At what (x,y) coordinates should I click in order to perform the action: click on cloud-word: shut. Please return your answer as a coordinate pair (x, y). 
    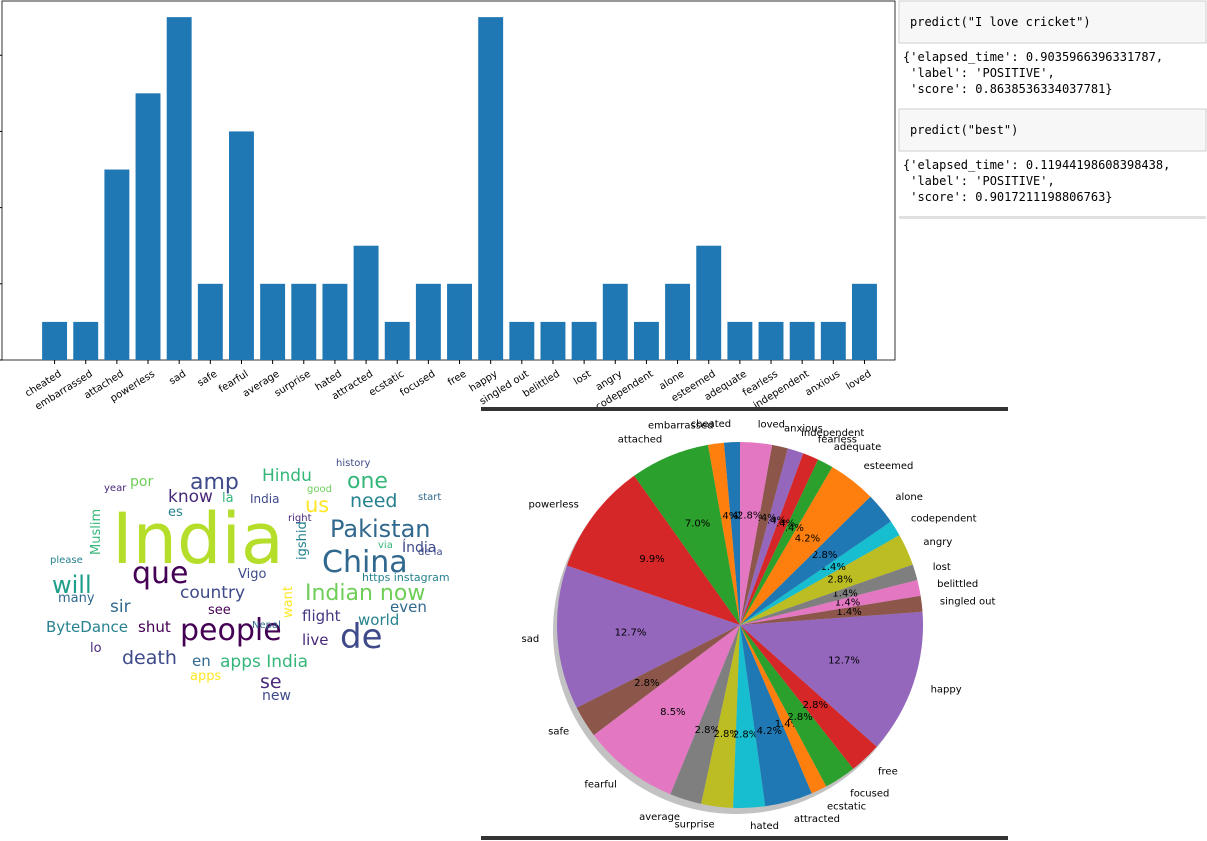
    Looking at the image, I should click on (154, 627).